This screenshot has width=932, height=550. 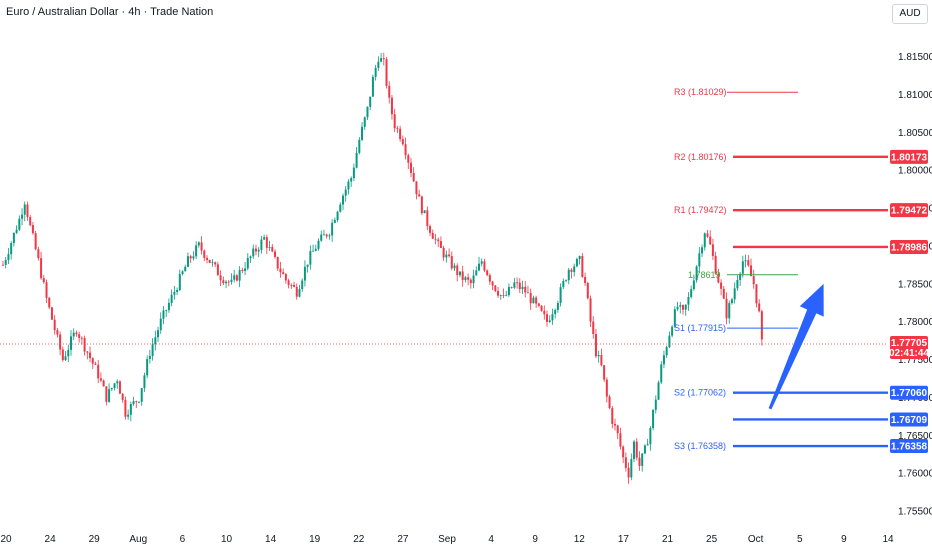 I want to click on current-price-tag, so click(x=909, y=348).